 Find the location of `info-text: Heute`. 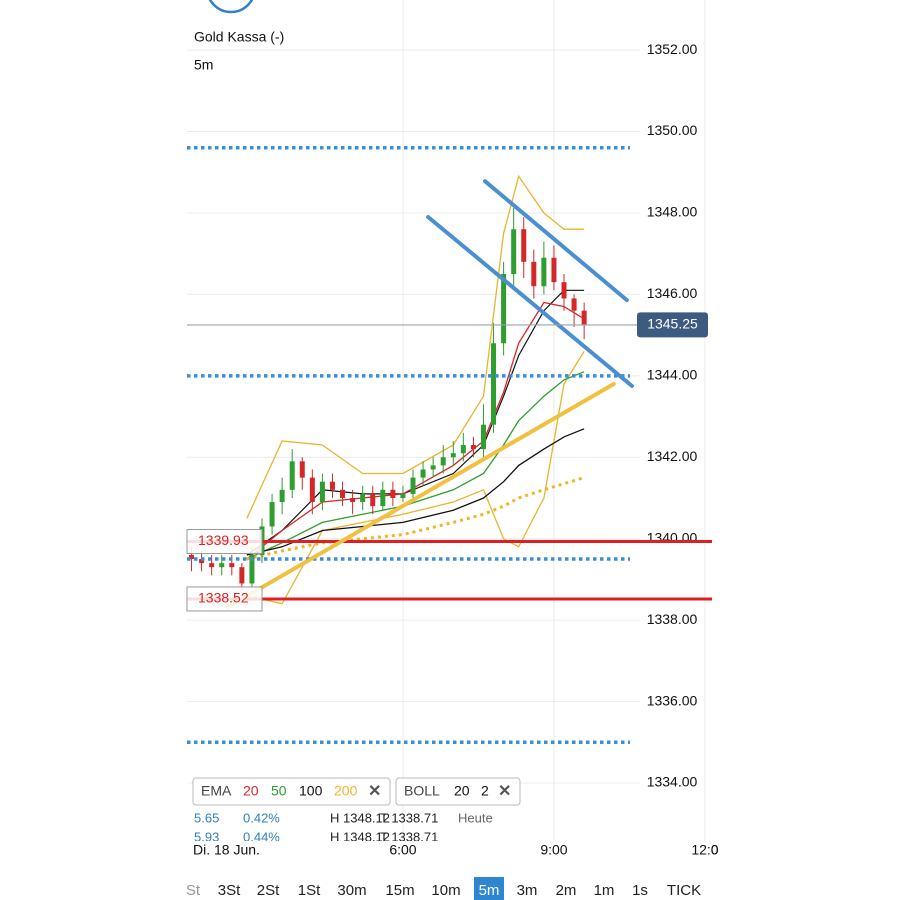

info-text: Heute is located at coordinates (475, 817).